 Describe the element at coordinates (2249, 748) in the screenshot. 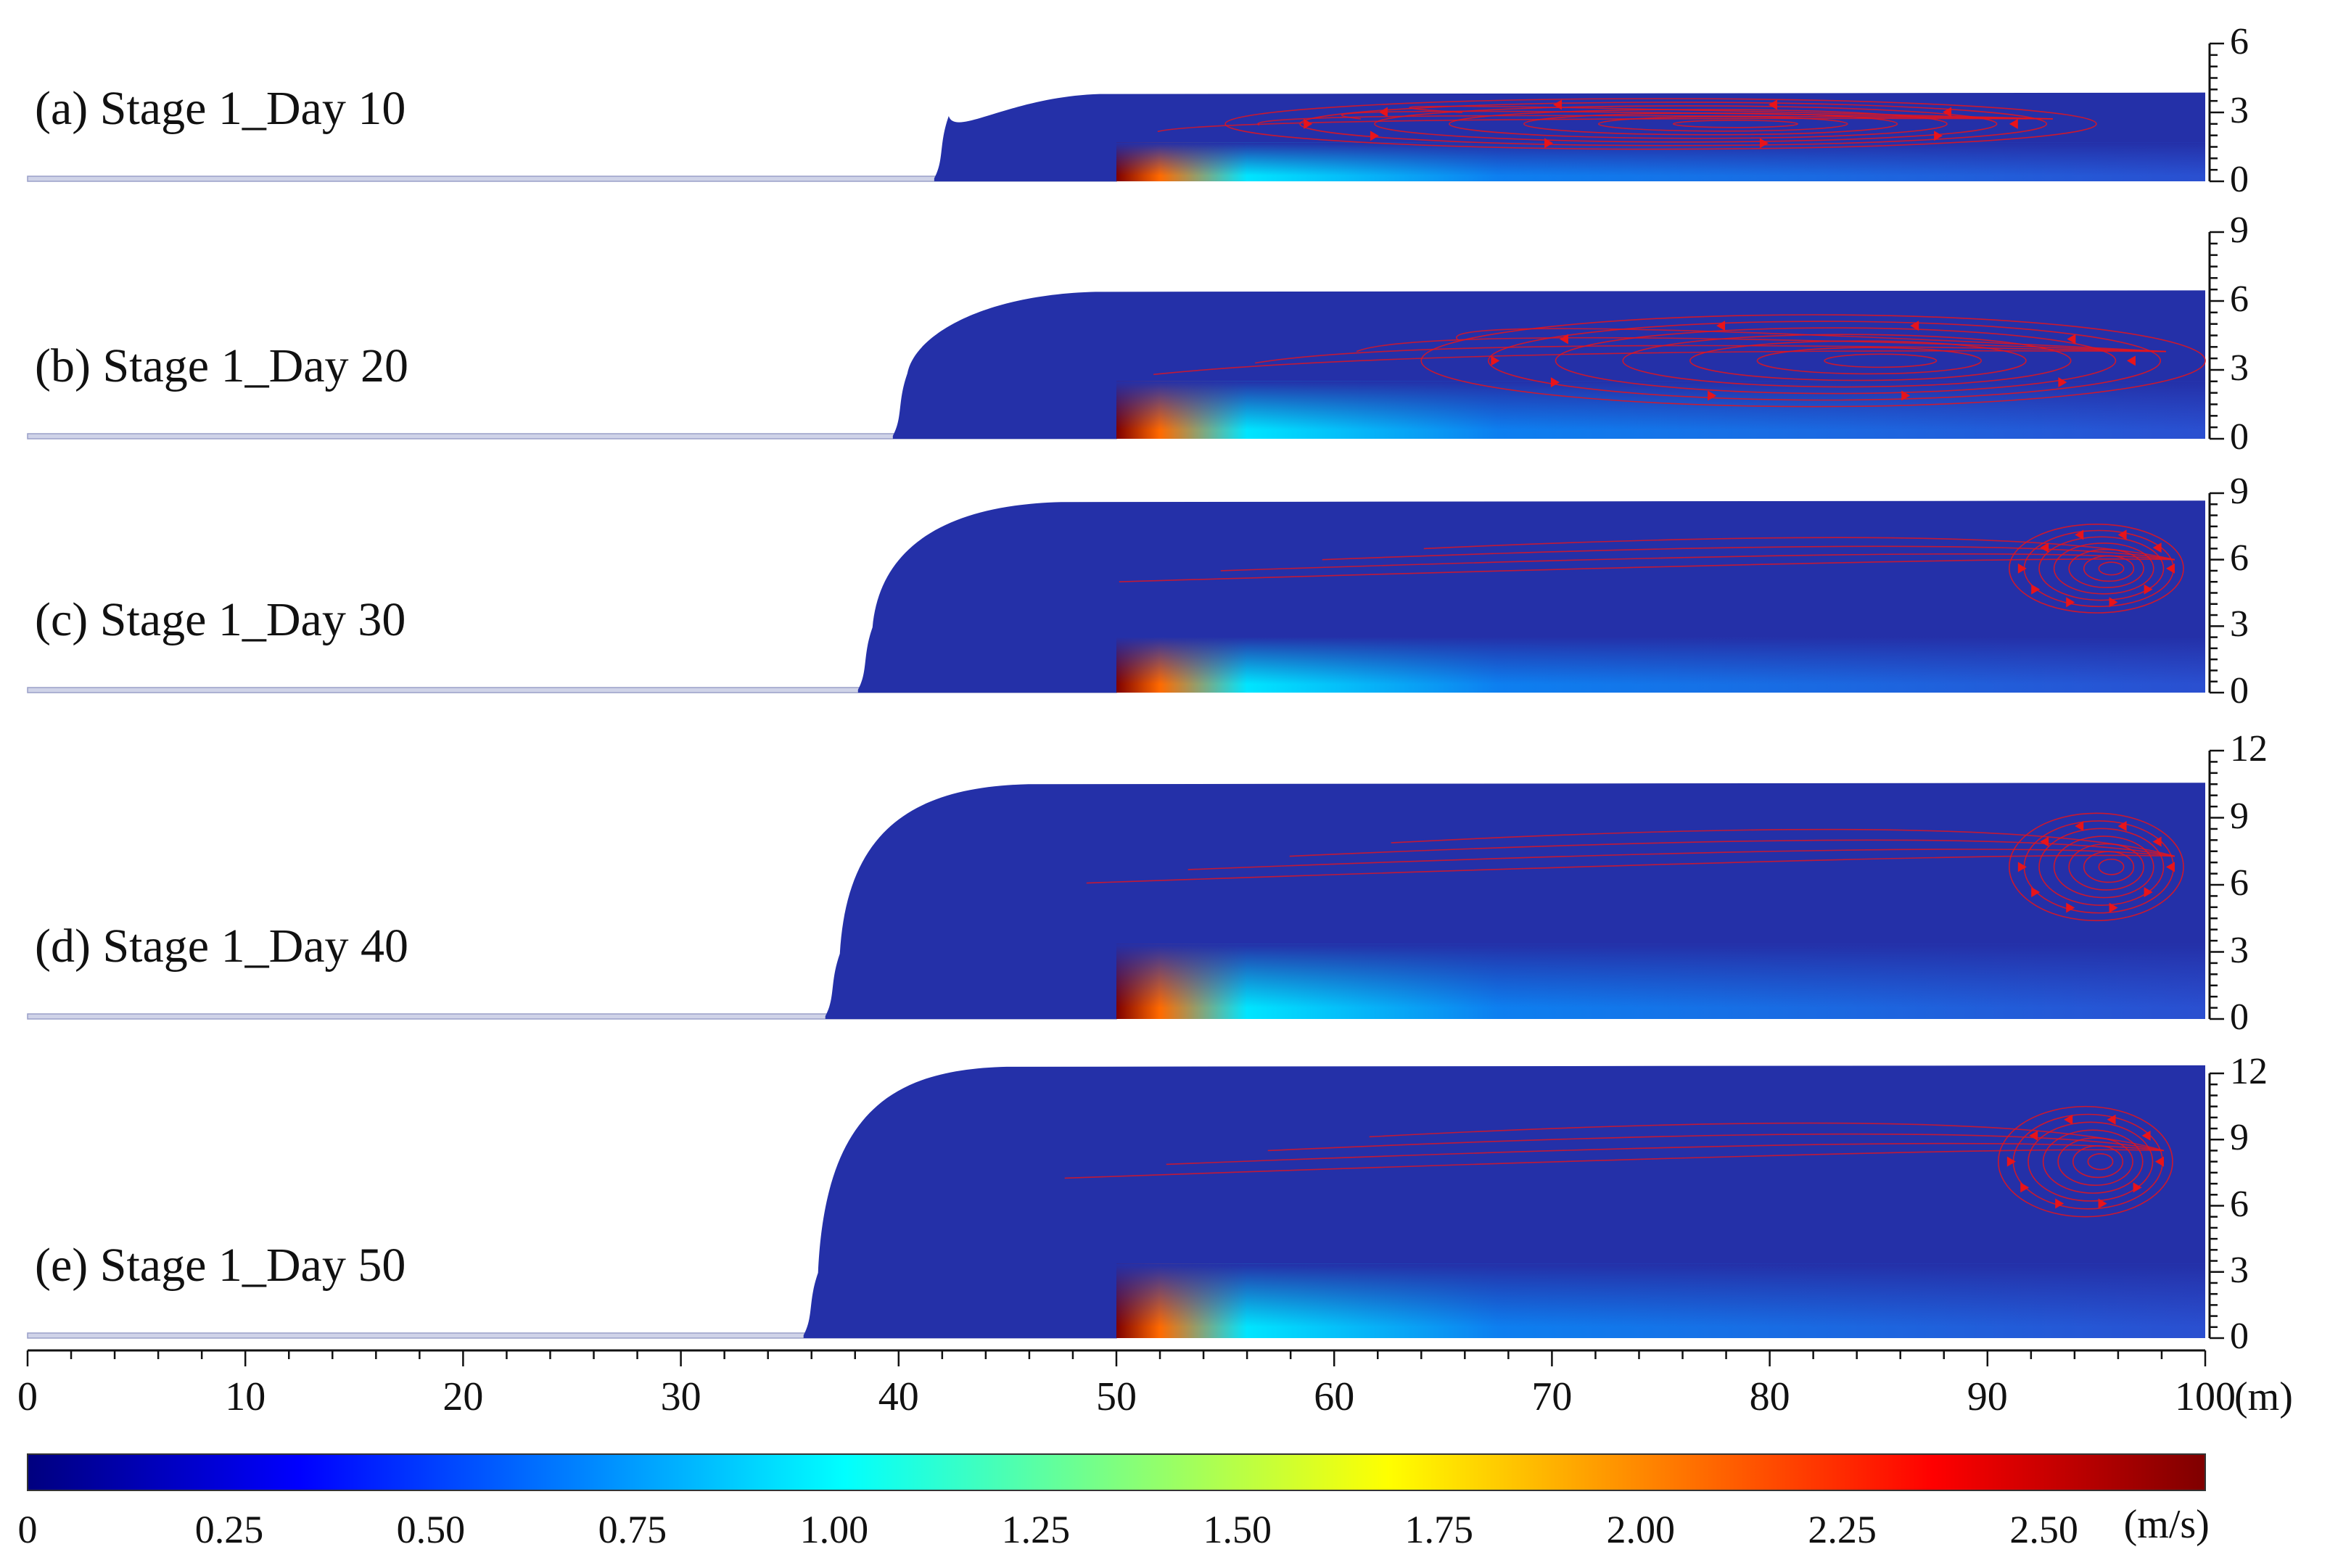

I see `y-tick-label: 12` at that location.